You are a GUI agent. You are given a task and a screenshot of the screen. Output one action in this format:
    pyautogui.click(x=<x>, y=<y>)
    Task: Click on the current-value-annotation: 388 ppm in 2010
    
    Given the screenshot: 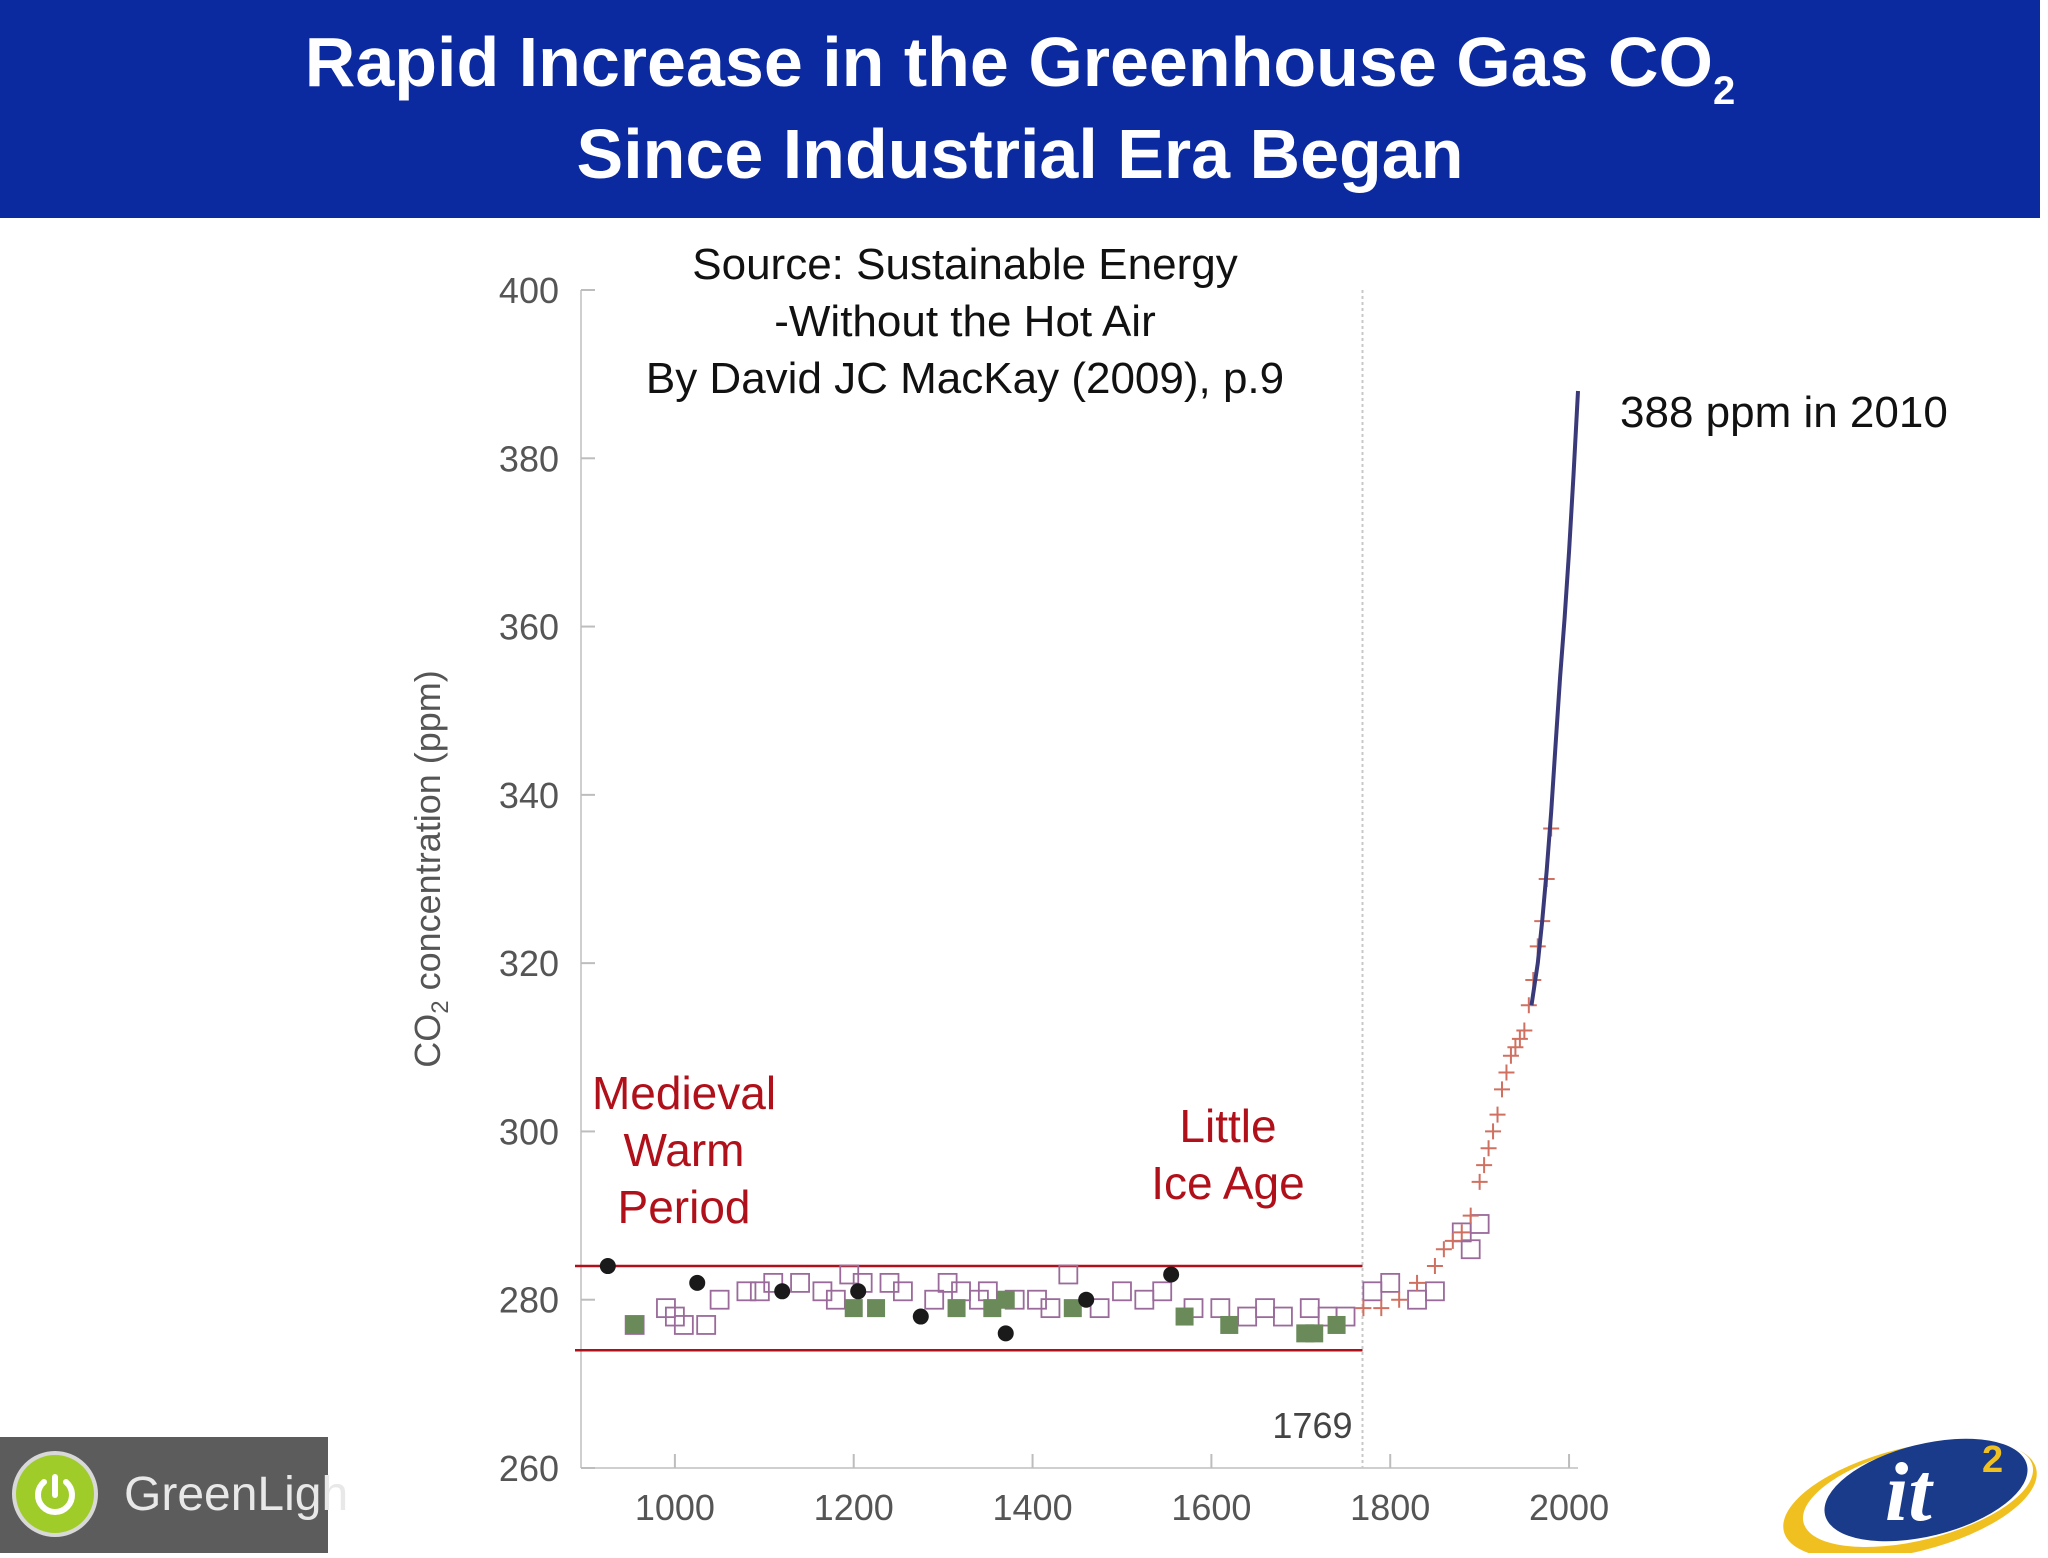 What is the action you would take?
    pyautogui.click(x=1784, y=412)
    